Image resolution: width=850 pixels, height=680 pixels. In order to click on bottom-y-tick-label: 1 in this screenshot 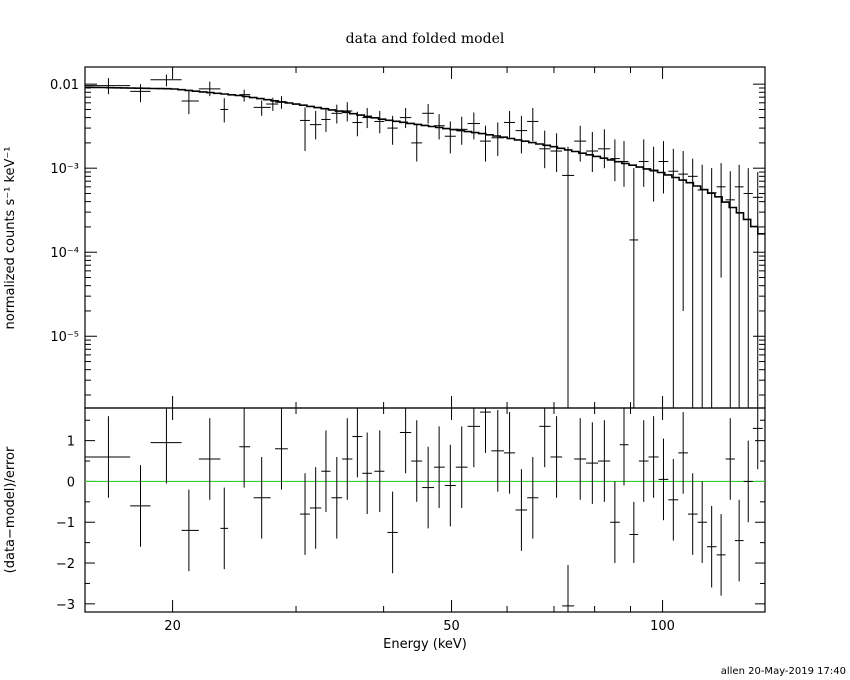, I will do `click(71, 442)`.